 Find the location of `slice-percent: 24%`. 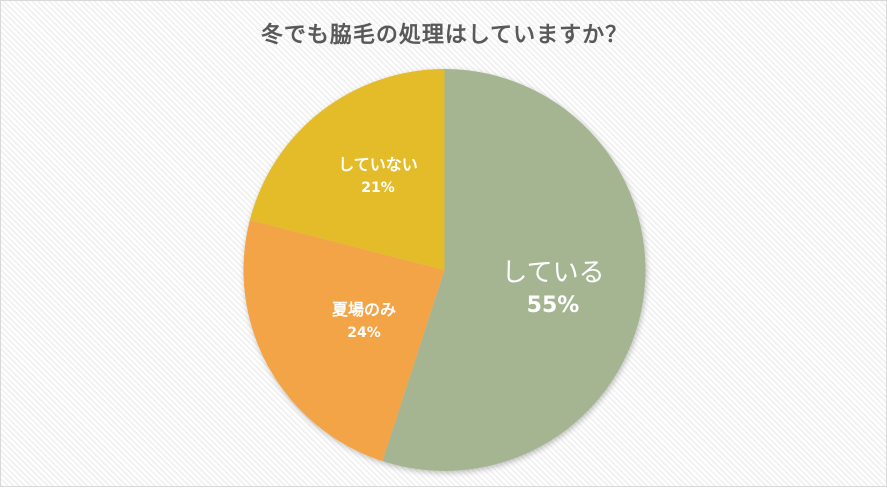

slice-percent: 24% is located at coordinates (364, 333).